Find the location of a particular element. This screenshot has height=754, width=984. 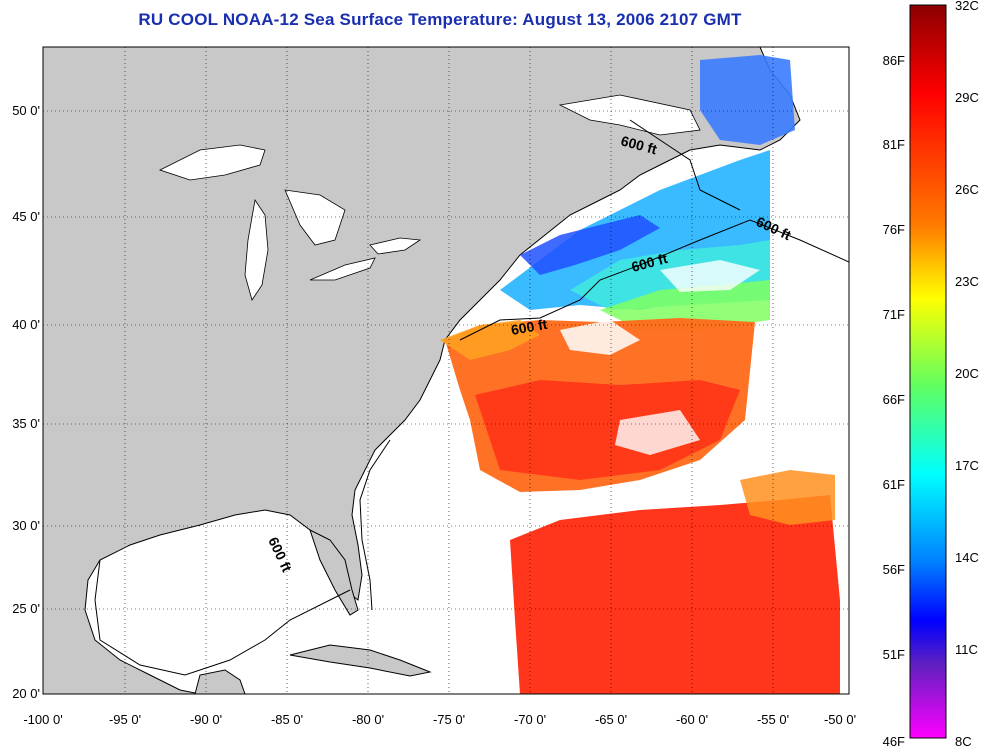

lat-tick-label: 25 0' is located at coordinates (26, 608).